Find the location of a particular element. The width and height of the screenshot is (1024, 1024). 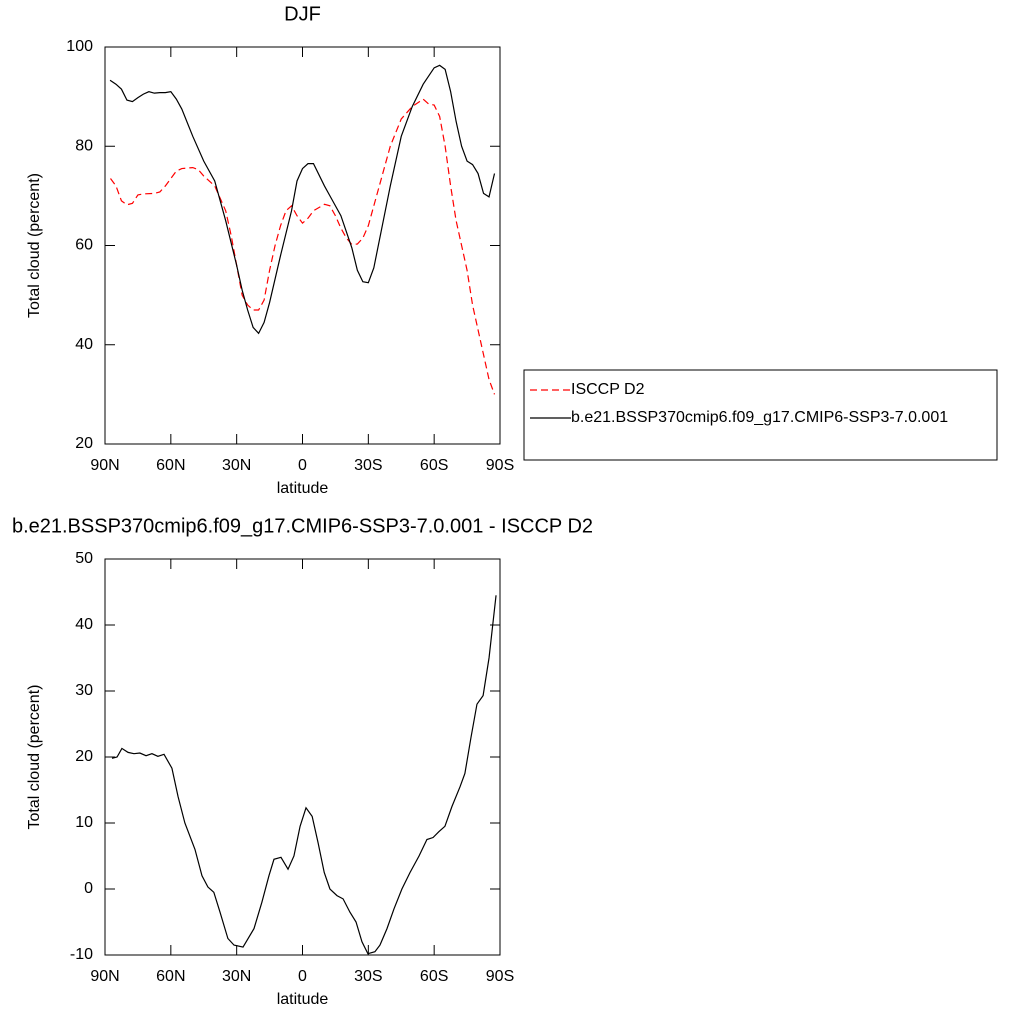

y-tick-label: 0 is located at coordinates (88, 888).